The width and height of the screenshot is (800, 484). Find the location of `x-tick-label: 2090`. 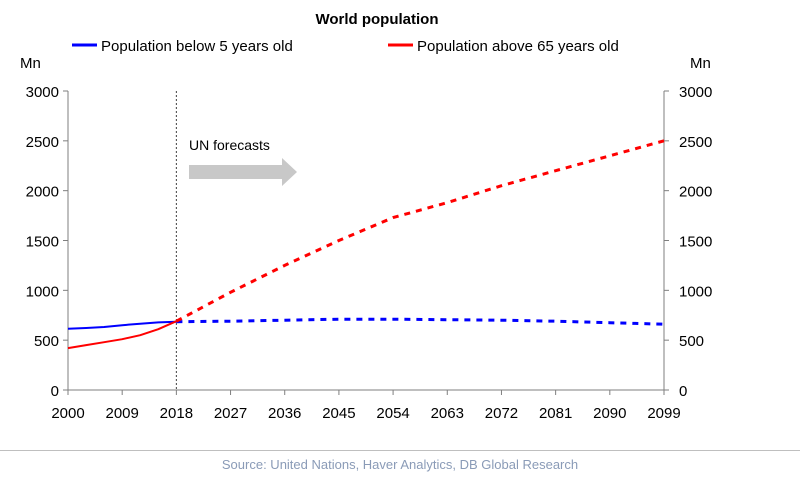

x-tick-label: 2090 is located at coordinates (609, 413).